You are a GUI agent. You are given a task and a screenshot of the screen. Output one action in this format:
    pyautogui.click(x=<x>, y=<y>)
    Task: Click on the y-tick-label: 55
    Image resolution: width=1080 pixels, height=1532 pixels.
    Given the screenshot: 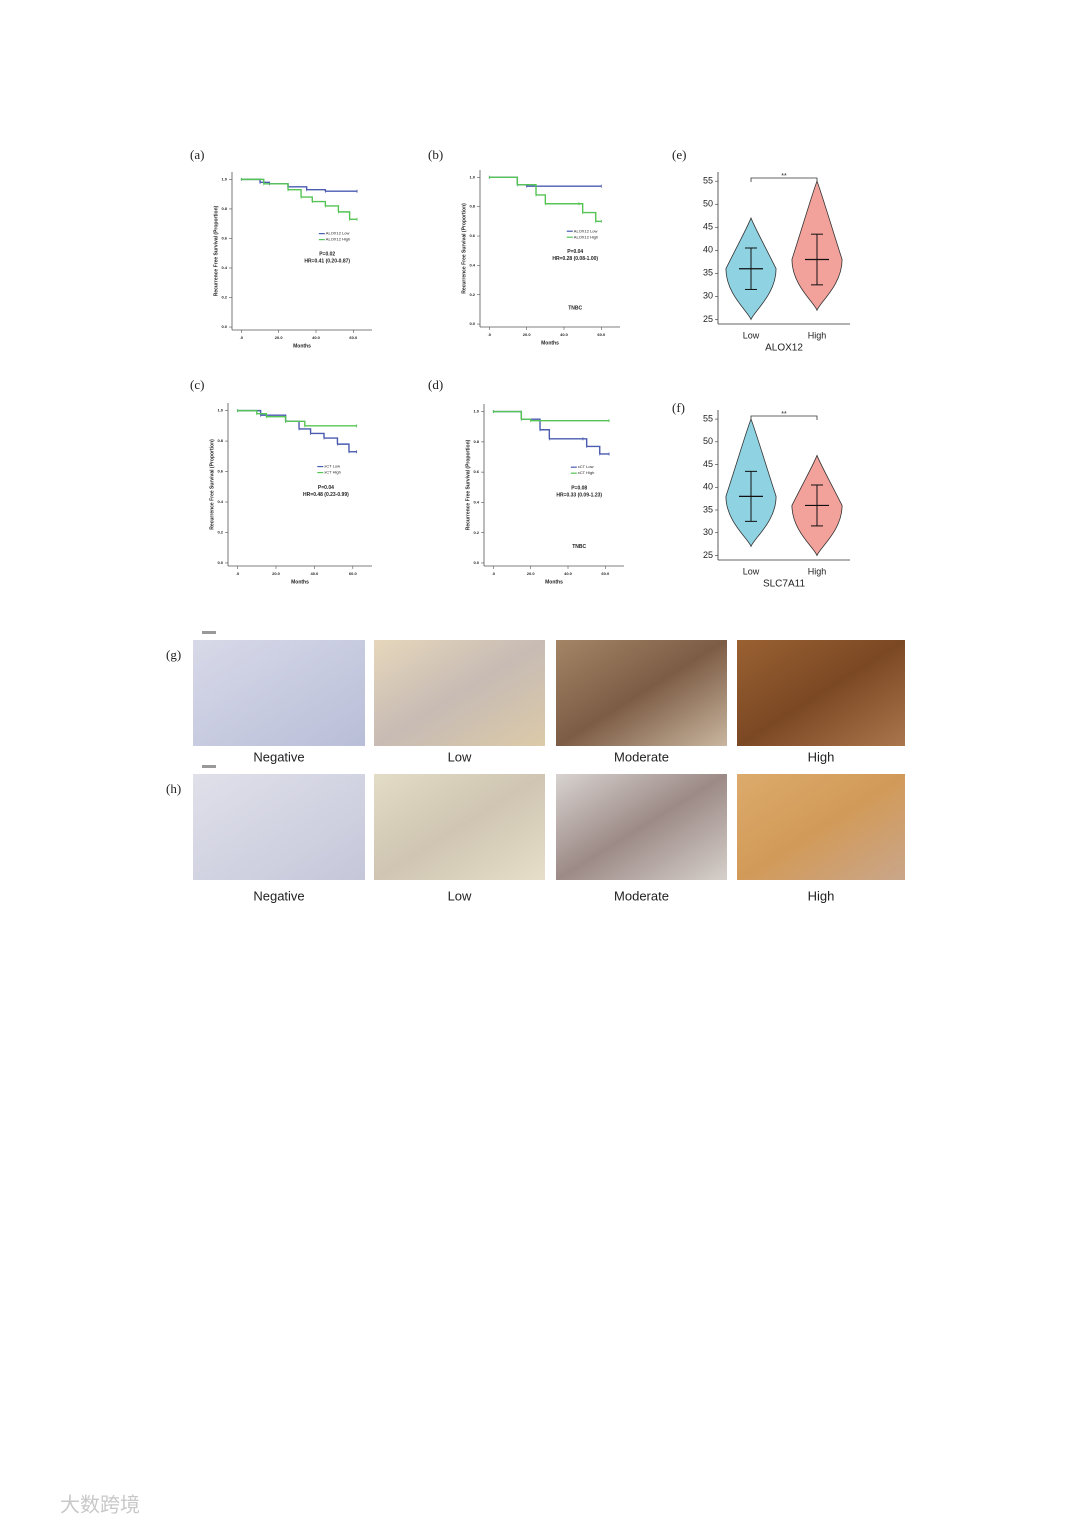 What is the action you would take?
    pyautogui.click(x=708, y=418)
    